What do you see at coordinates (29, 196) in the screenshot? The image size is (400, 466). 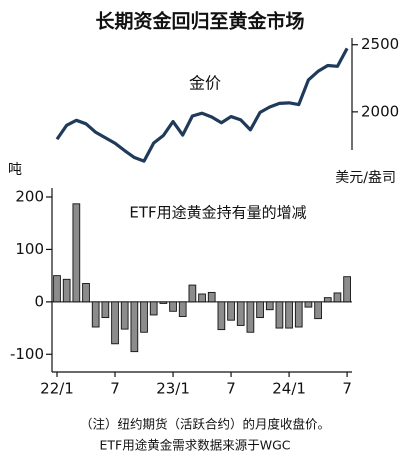 I see `y-tick-label: 200` at bounding box center [29, 196].